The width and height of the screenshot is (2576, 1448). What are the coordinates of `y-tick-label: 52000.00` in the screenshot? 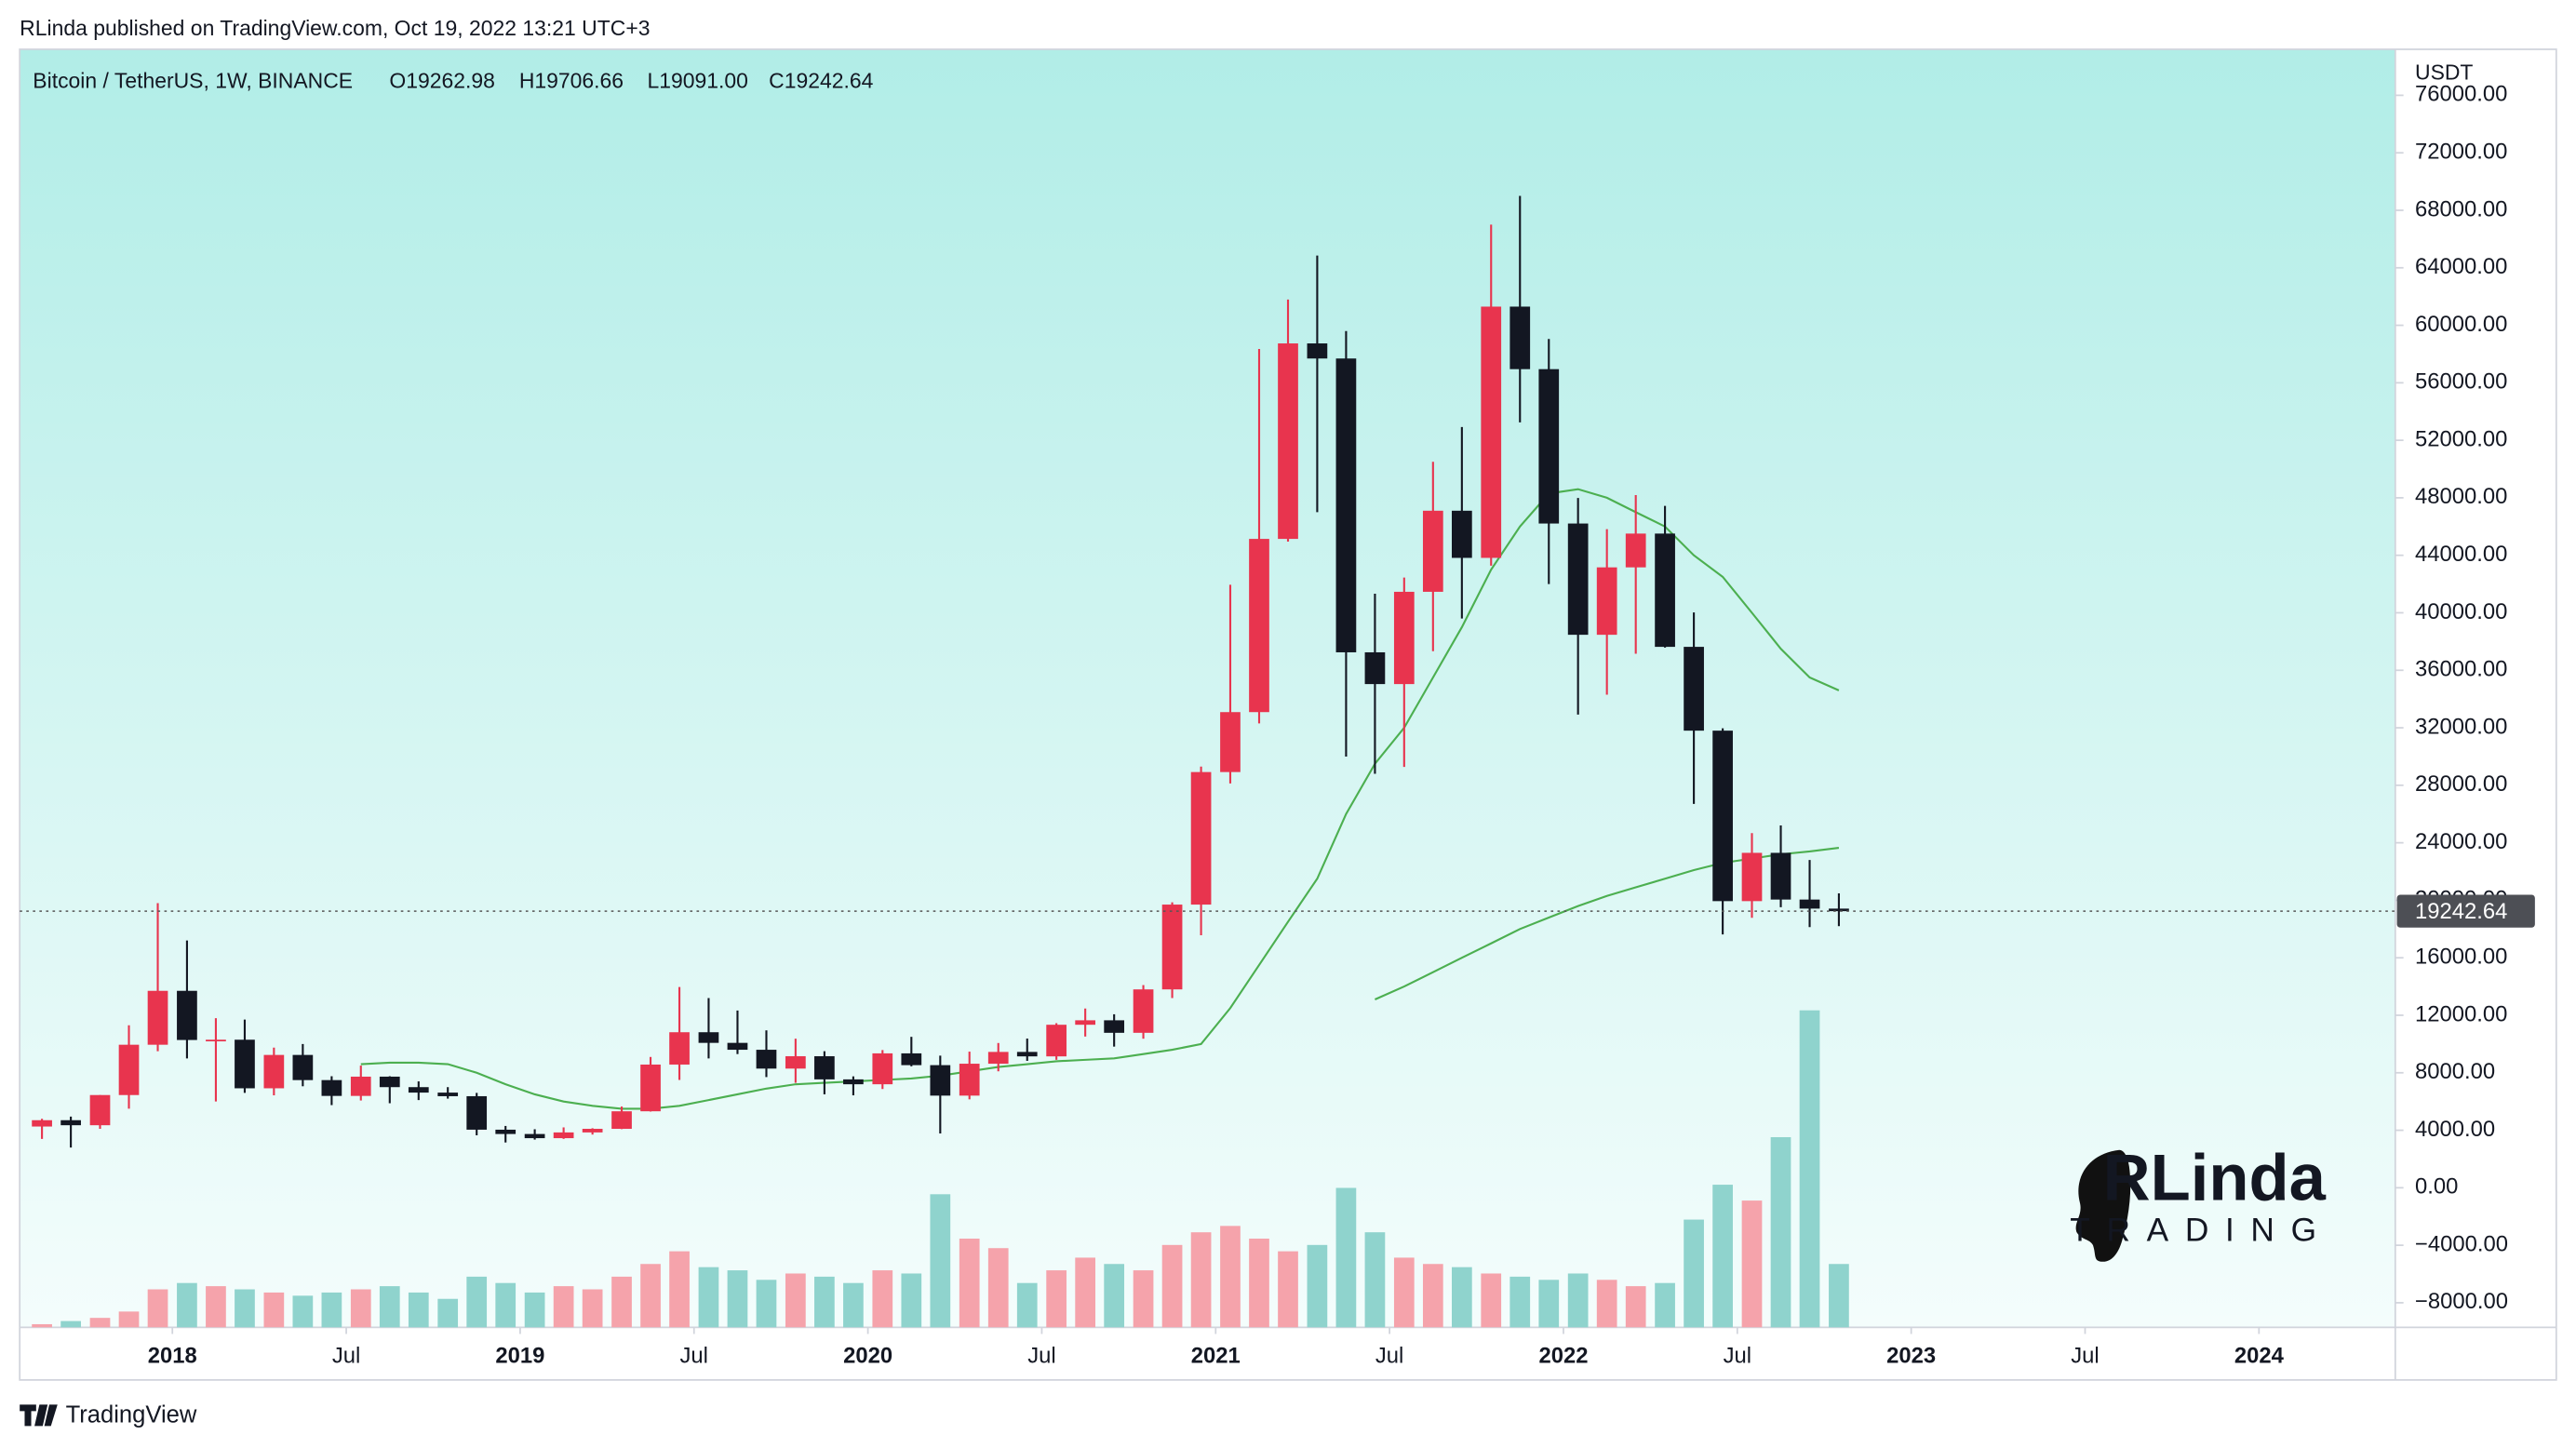 It's located at (2461, 438).